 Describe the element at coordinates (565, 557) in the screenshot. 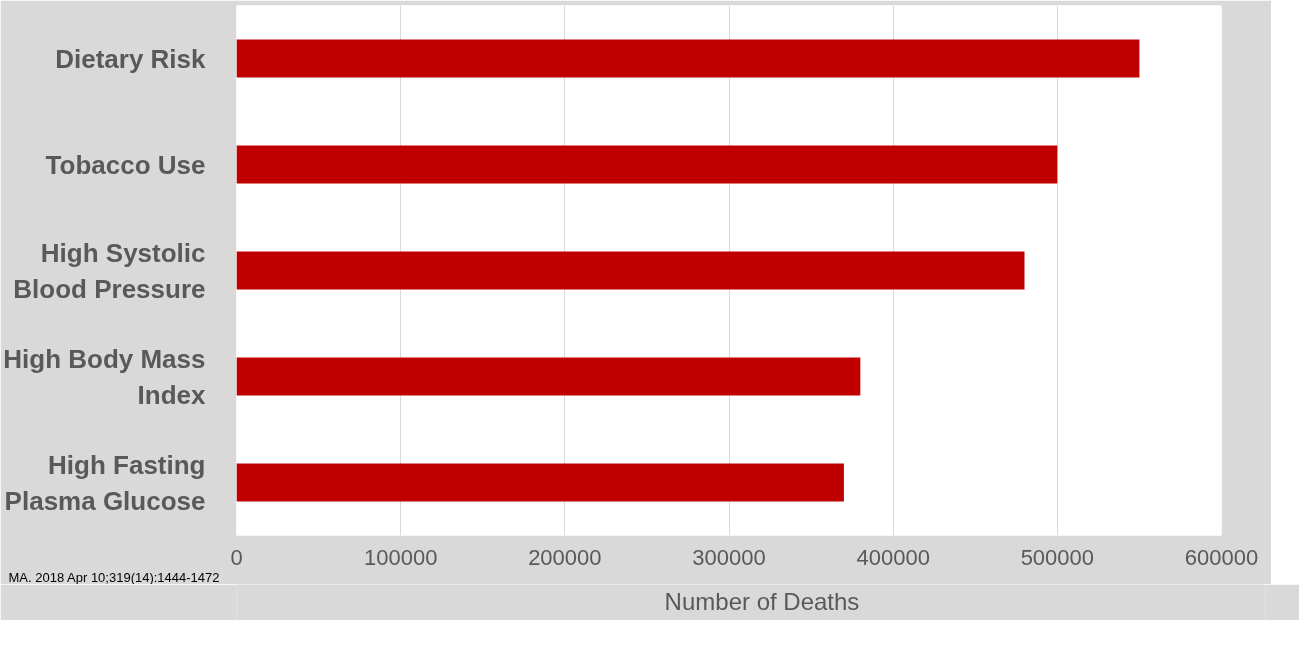

I see `x-tick-label: 200000` at that location.